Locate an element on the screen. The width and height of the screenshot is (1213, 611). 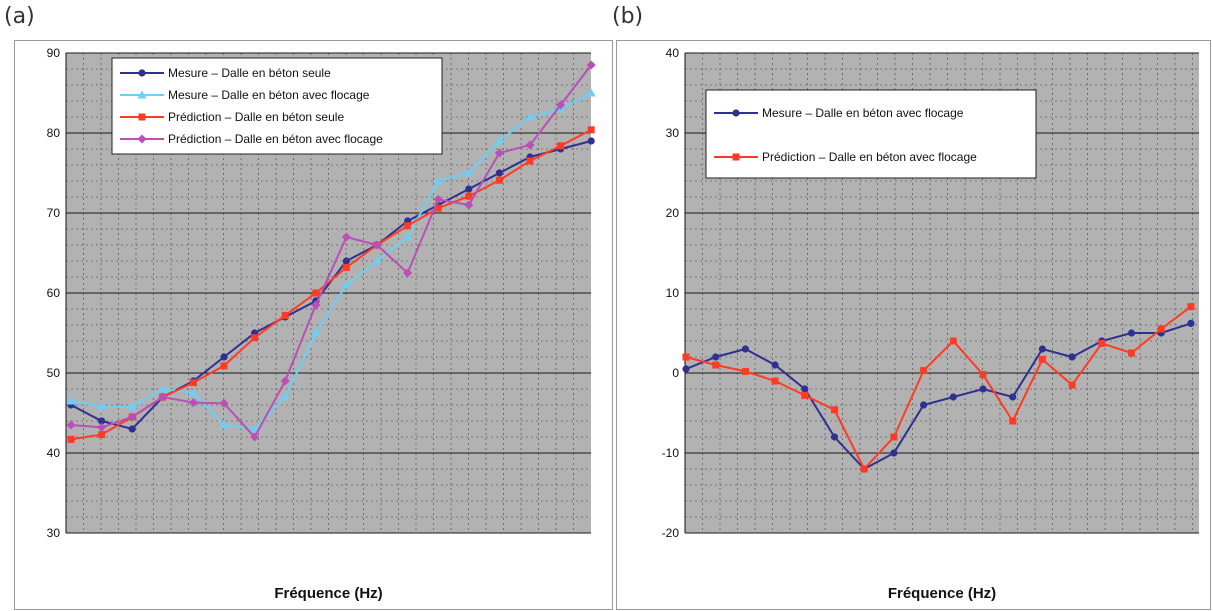
y-tick-label: -20 is located at coordinates (671, 533).